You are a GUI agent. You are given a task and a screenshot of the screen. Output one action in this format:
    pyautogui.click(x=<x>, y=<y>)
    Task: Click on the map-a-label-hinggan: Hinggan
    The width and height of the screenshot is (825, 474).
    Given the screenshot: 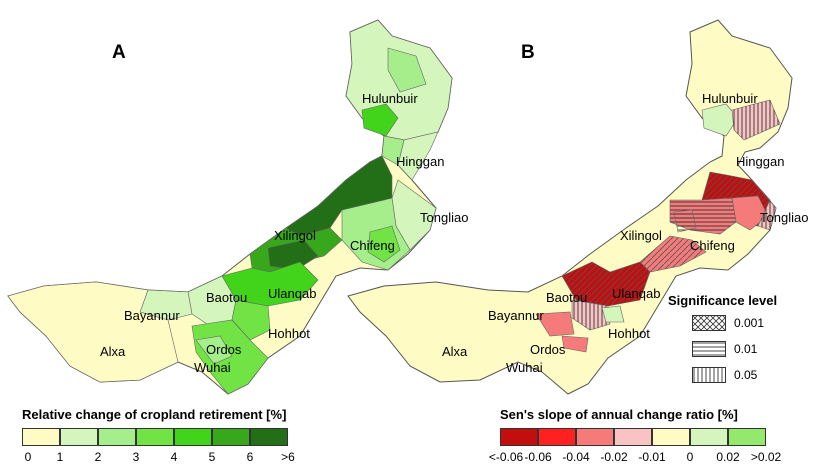 What is the action you would take?
    pyautogui.click(x=420, y=161)
    